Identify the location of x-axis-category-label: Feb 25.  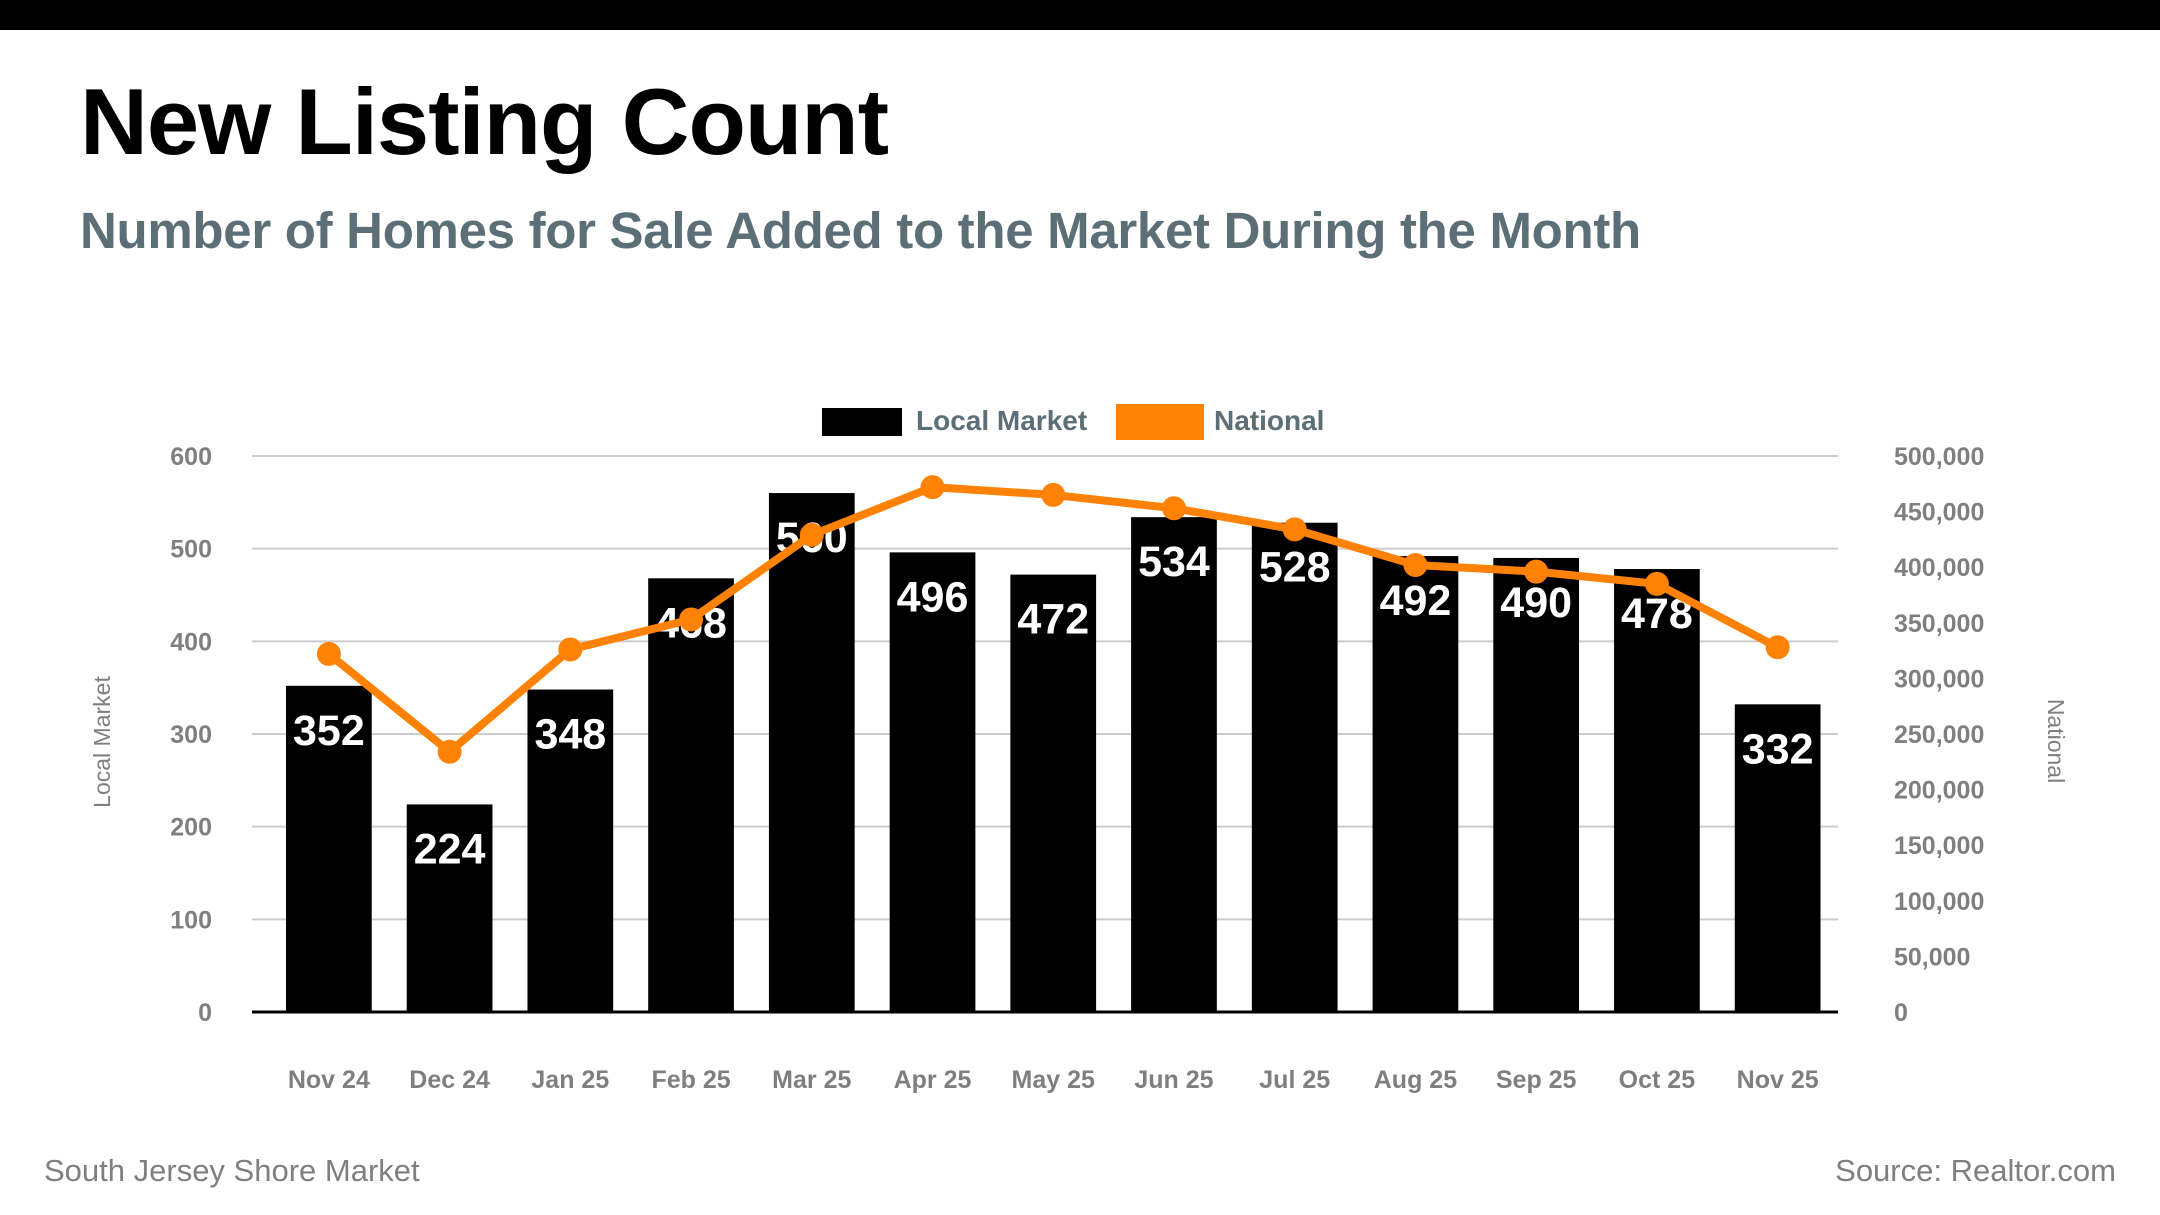
(690, 1080).